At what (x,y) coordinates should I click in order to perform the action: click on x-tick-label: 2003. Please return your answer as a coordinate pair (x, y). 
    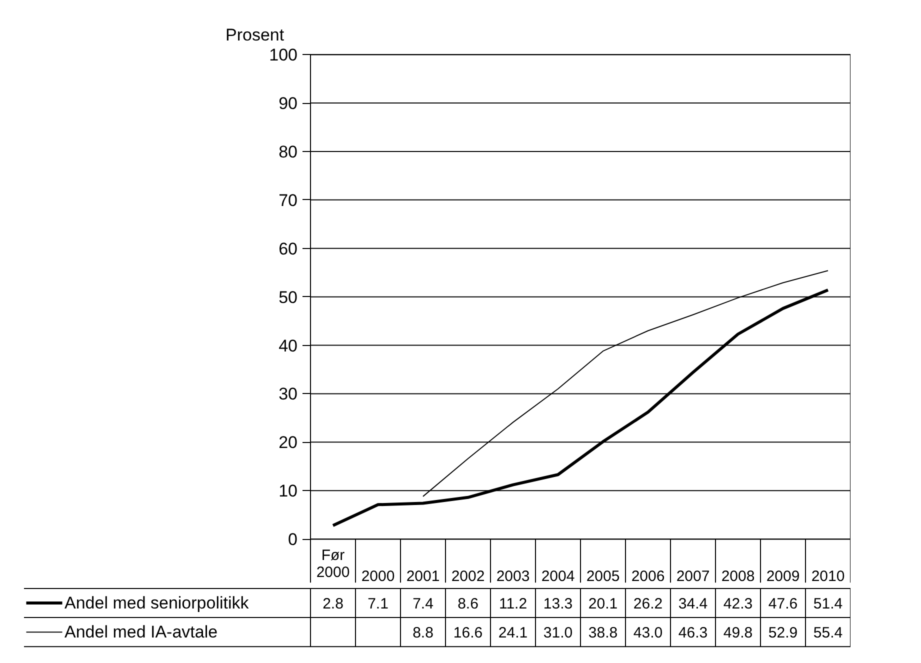
    Looking at the image, I should click on (513, 577).